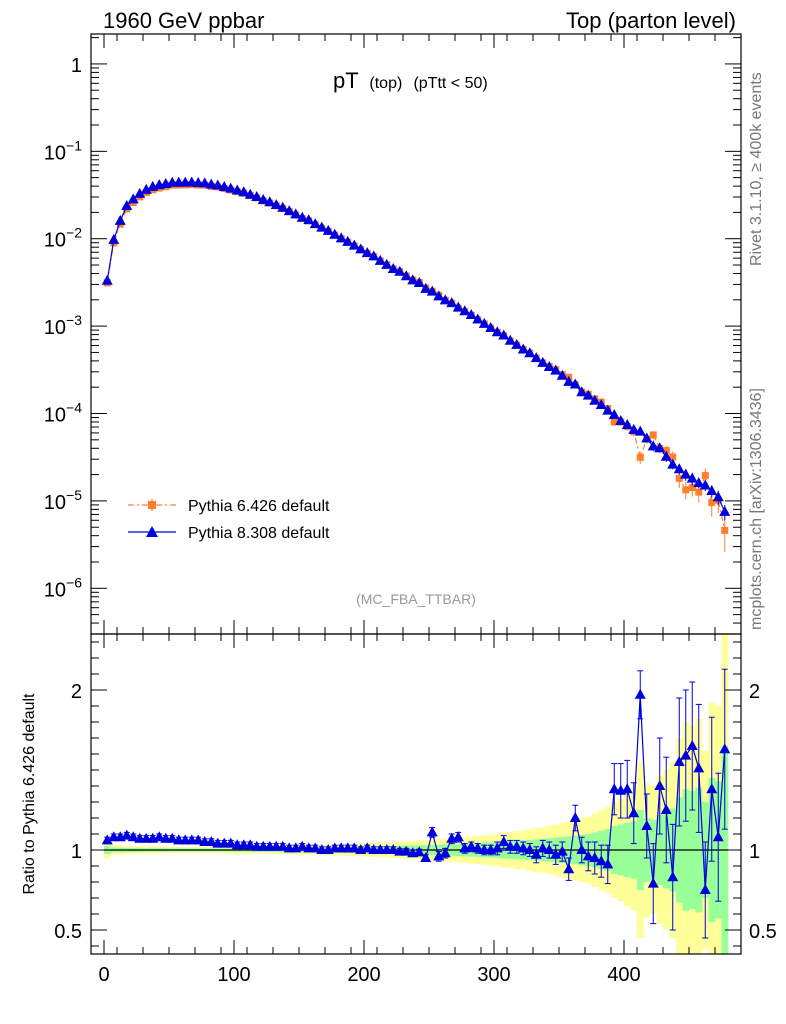  What do you see at coordinates (410, 80) in the screenshot?
I see `plot-title: pT (top) (pTtt < 50)` at bounding box center [410, 80].